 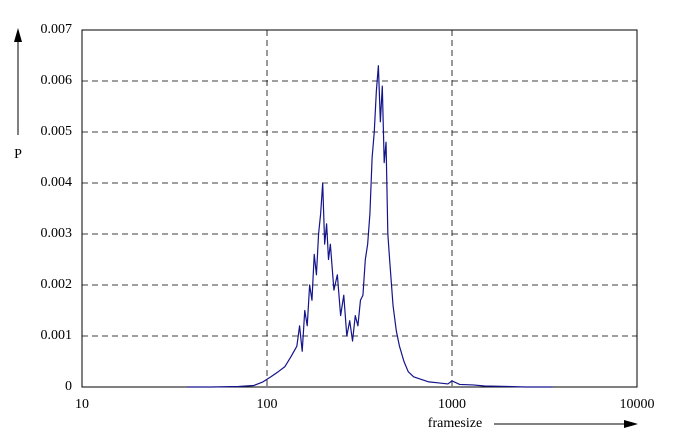 What do you see at coordinates (455, 423) in the screenshot?
I see `x-axis-label: framesize` at bounding box center [455, 423].